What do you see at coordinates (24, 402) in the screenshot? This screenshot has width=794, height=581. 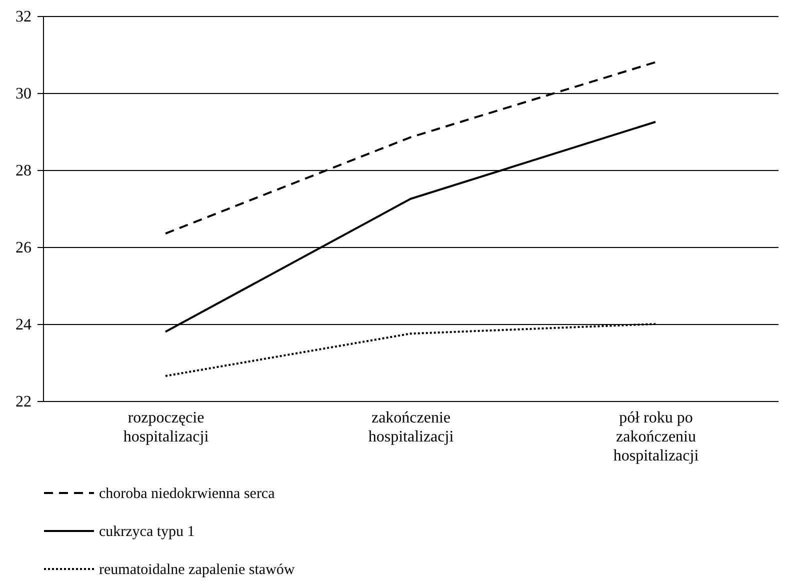 I see `y-tick-label: 22` at bounding box center [24, 402].